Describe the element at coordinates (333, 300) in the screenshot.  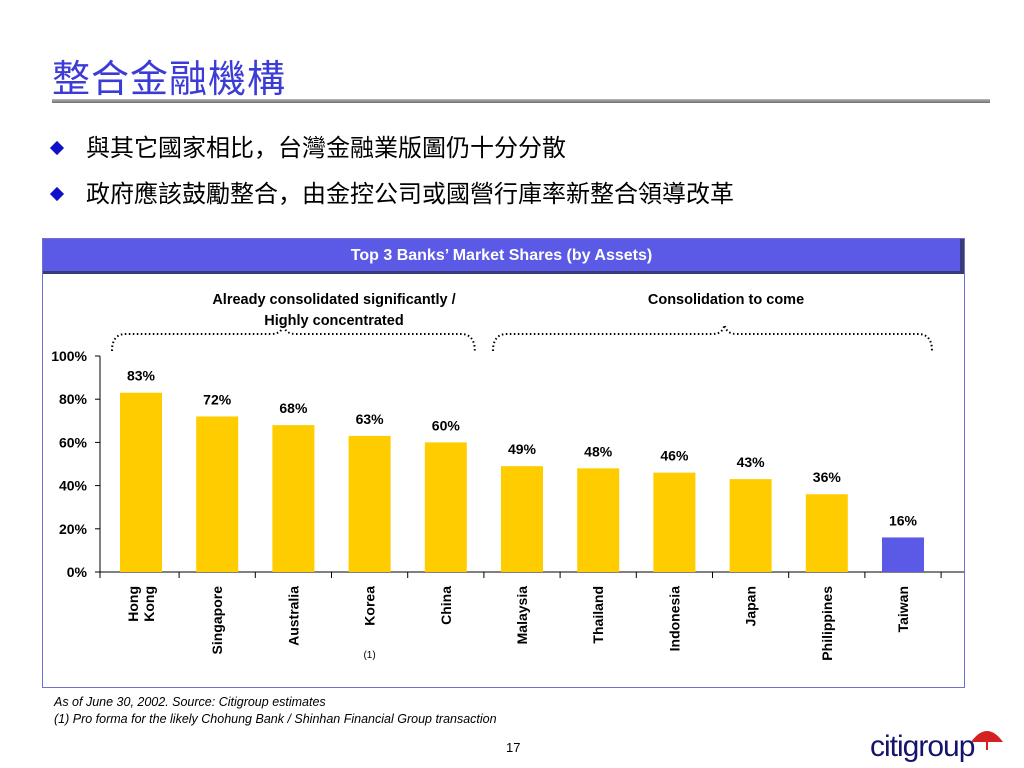
I see `group-label: Already consolidated significantly /` at that location.